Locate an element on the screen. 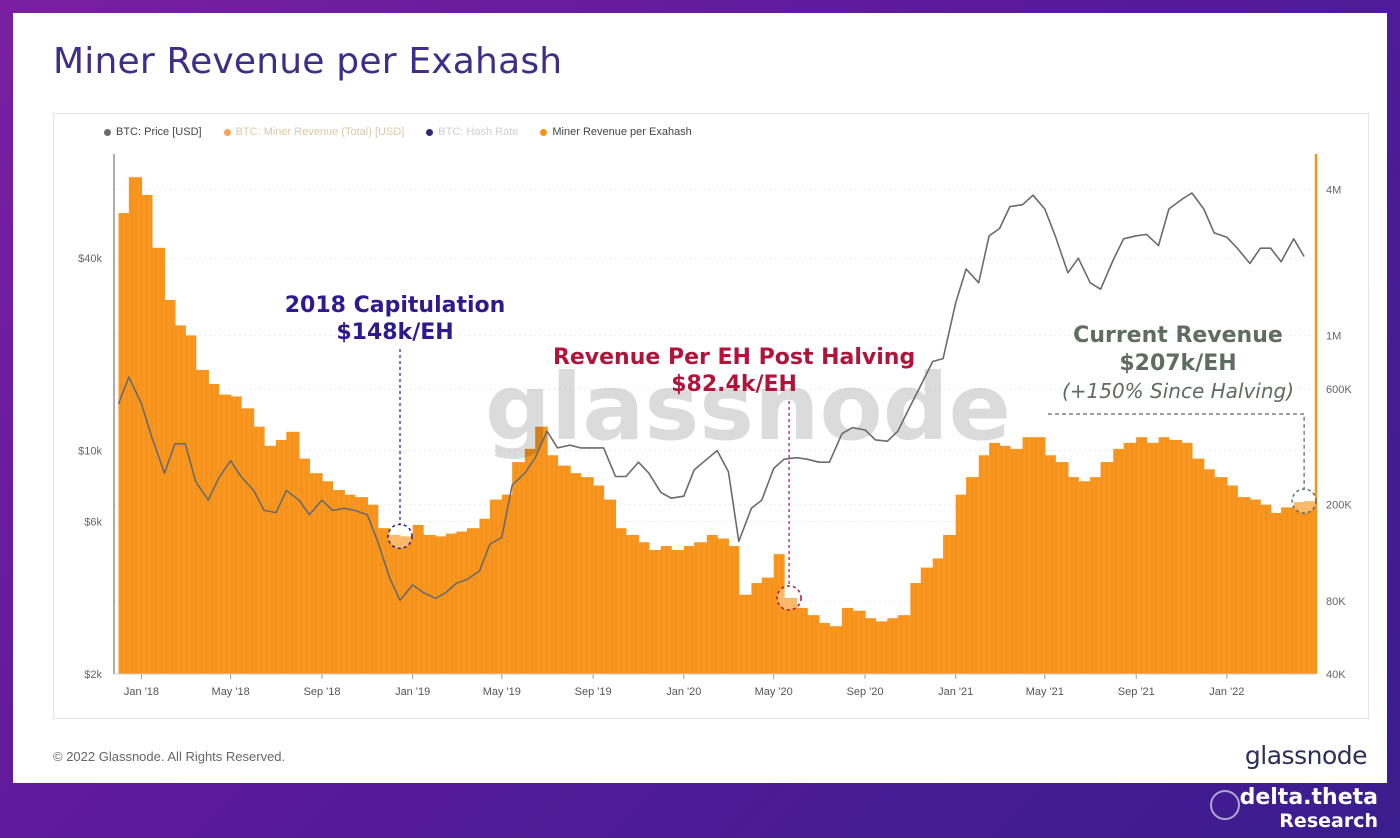 This screenshot has width=1400, height=838. annotation-halving-value: $82.4k/EH is located at coordinates (734, 384).